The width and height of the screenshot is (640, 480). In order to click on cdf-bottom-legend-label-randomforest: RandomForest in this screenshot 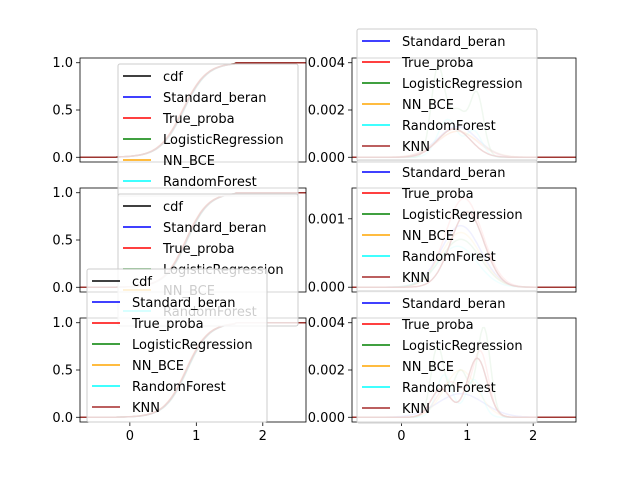, I will do `click(179, 387)`.